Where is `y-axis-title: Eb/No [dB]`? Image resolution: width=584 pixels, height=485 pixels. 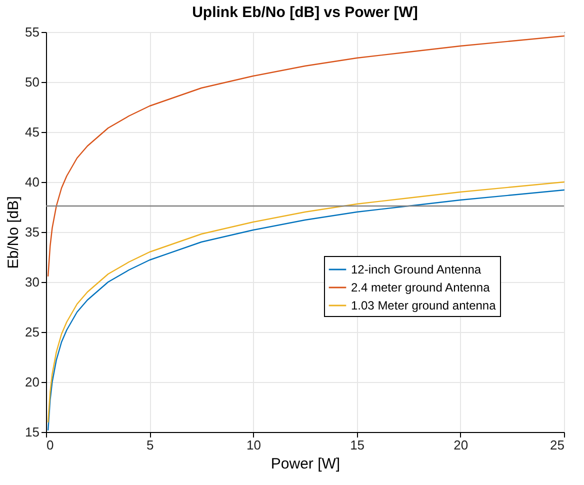 y-axis-title: Eb/No [dB] is located at coordinates (13, 232).